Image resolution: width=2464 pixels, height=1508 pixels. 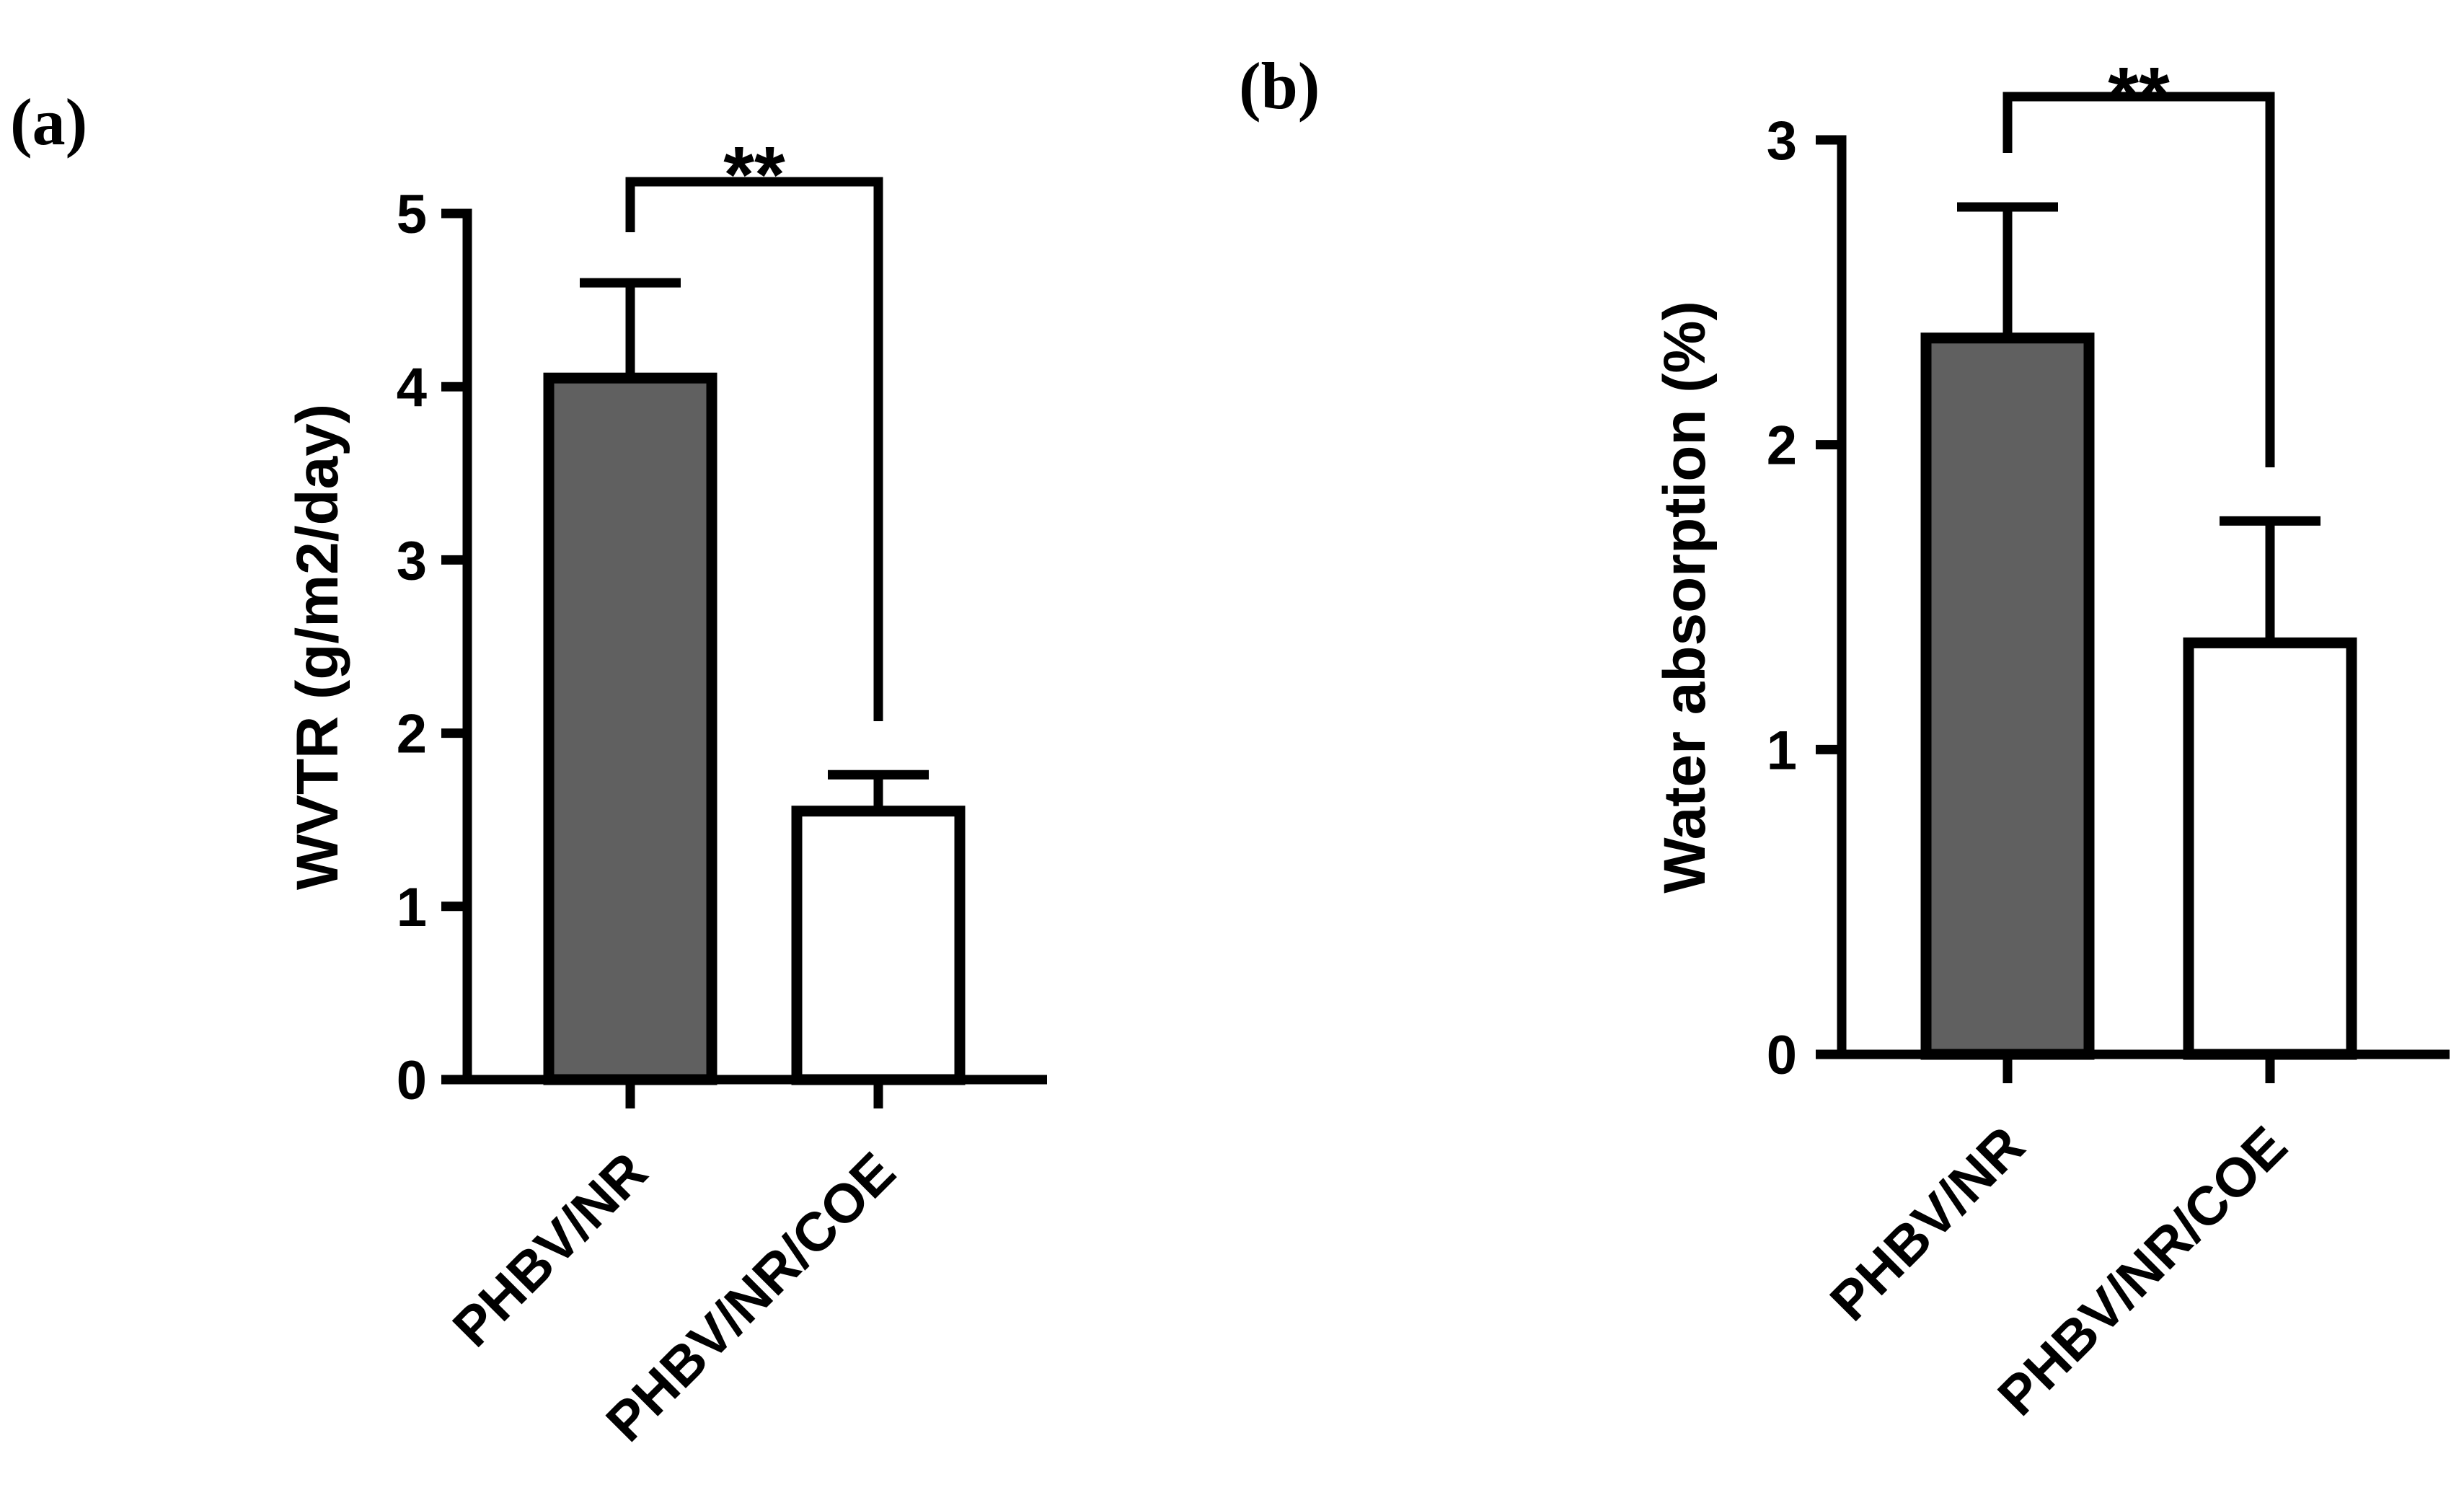 I want to click on y-axis-title: WVTR (g/m2/day), so click(x=317, y=647).